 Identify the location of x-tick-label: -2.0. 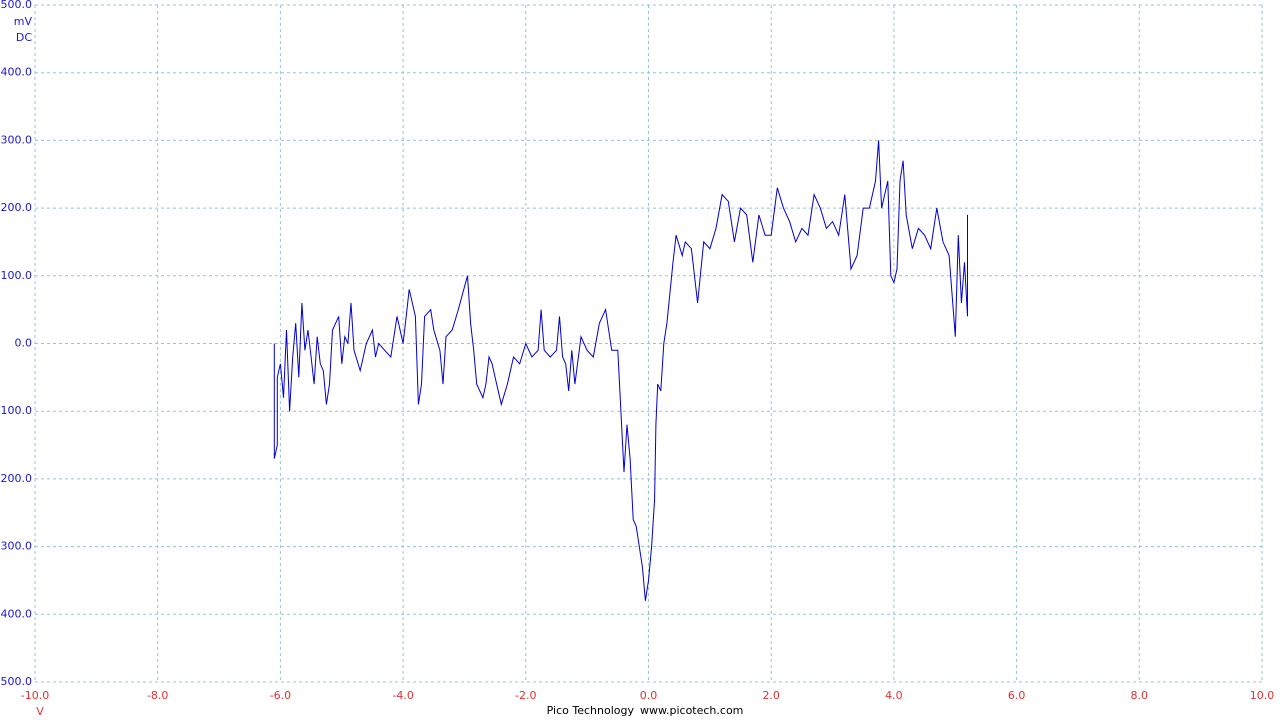
(525, 695).